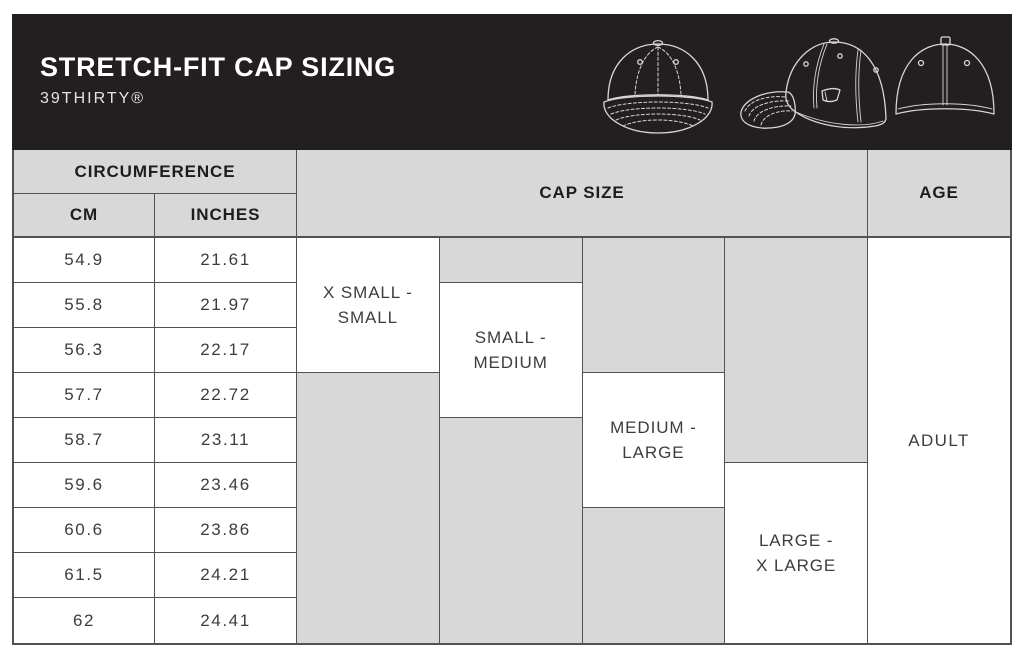 The width and height of the screenshot is (1024, 660). I want to click on inches-value: 24.21, so click(226, 575).